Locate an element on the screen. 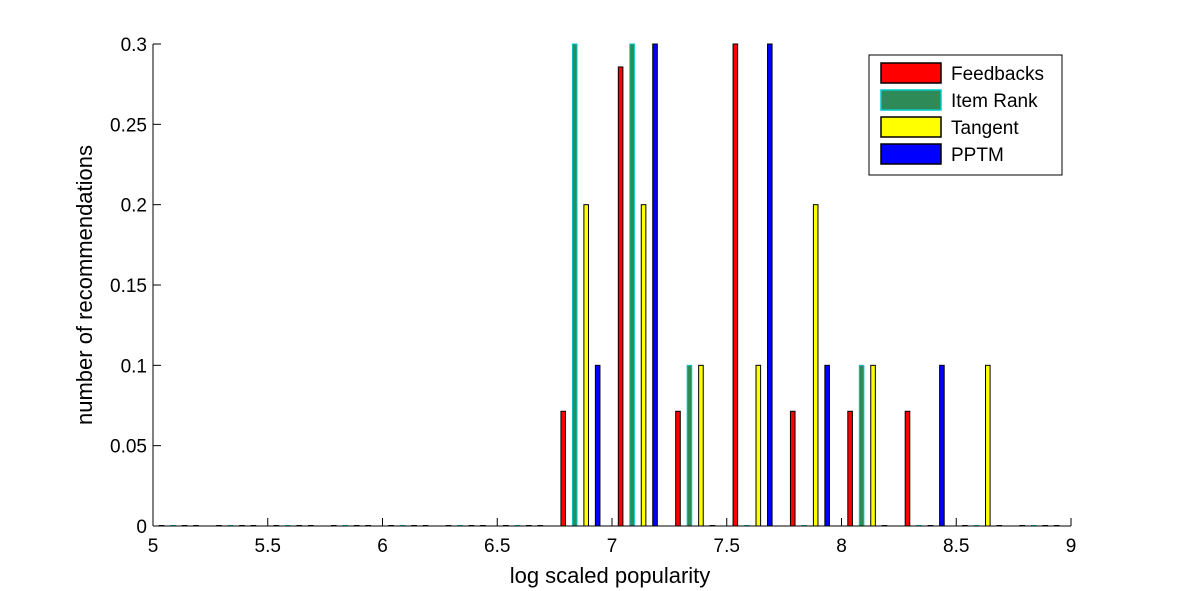 Image resolution: width=1183 pixels, height=591 pixels. y-tick-label: 0.1 is located at coordinates (134, 366).